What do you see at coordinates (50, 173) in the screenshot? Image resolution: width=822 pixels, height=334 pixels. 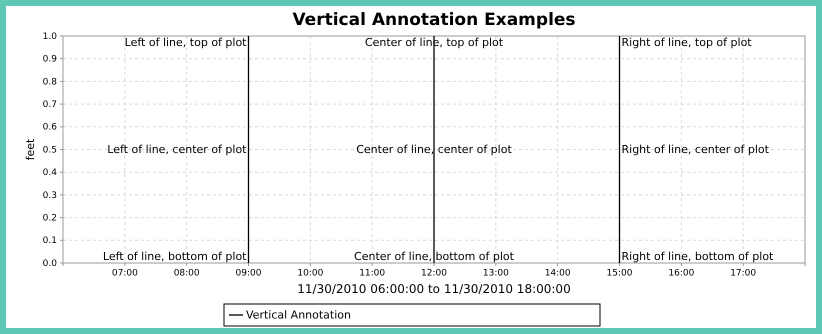 I see `y-tick-label: 0.4` at bounding box center [50, 173].